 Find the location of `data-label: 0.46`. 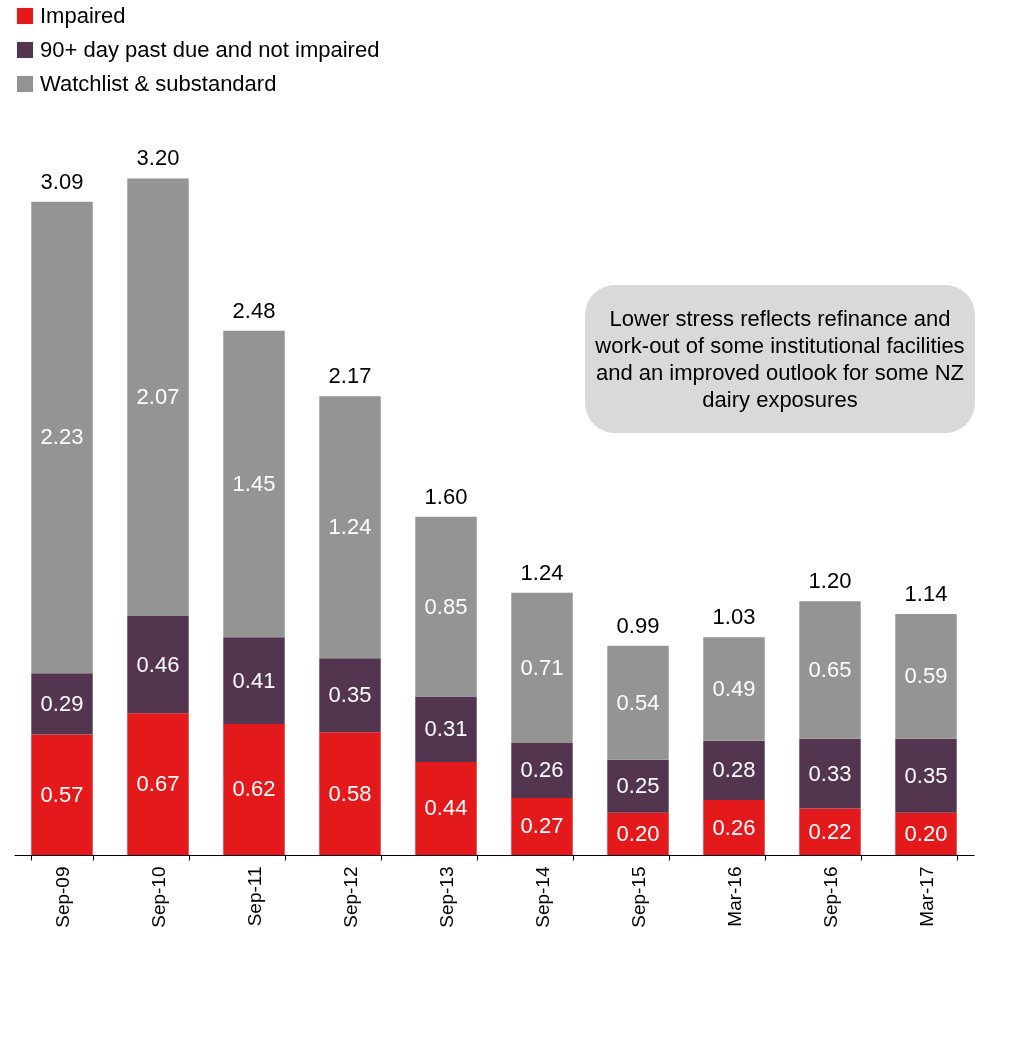

data-label: 0.46 is located at coordinates (158, 664).